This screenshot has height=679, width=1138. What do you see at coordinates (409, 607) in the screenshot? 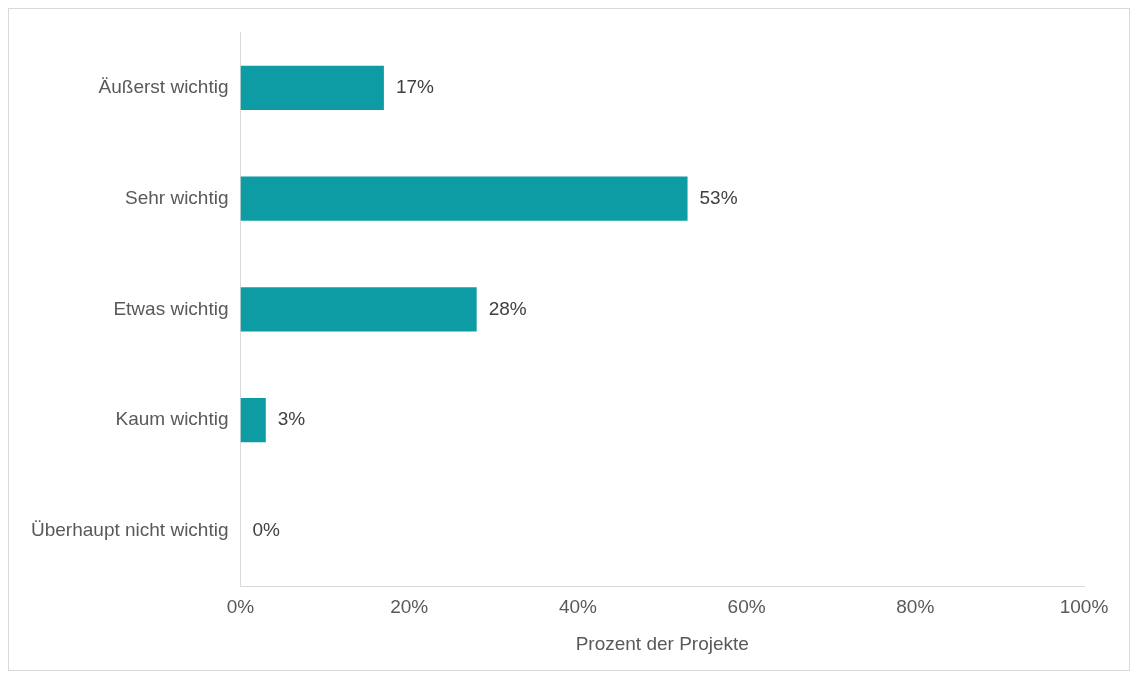
I see `x-tick-label: 20%` at bounding box center [409, 607].